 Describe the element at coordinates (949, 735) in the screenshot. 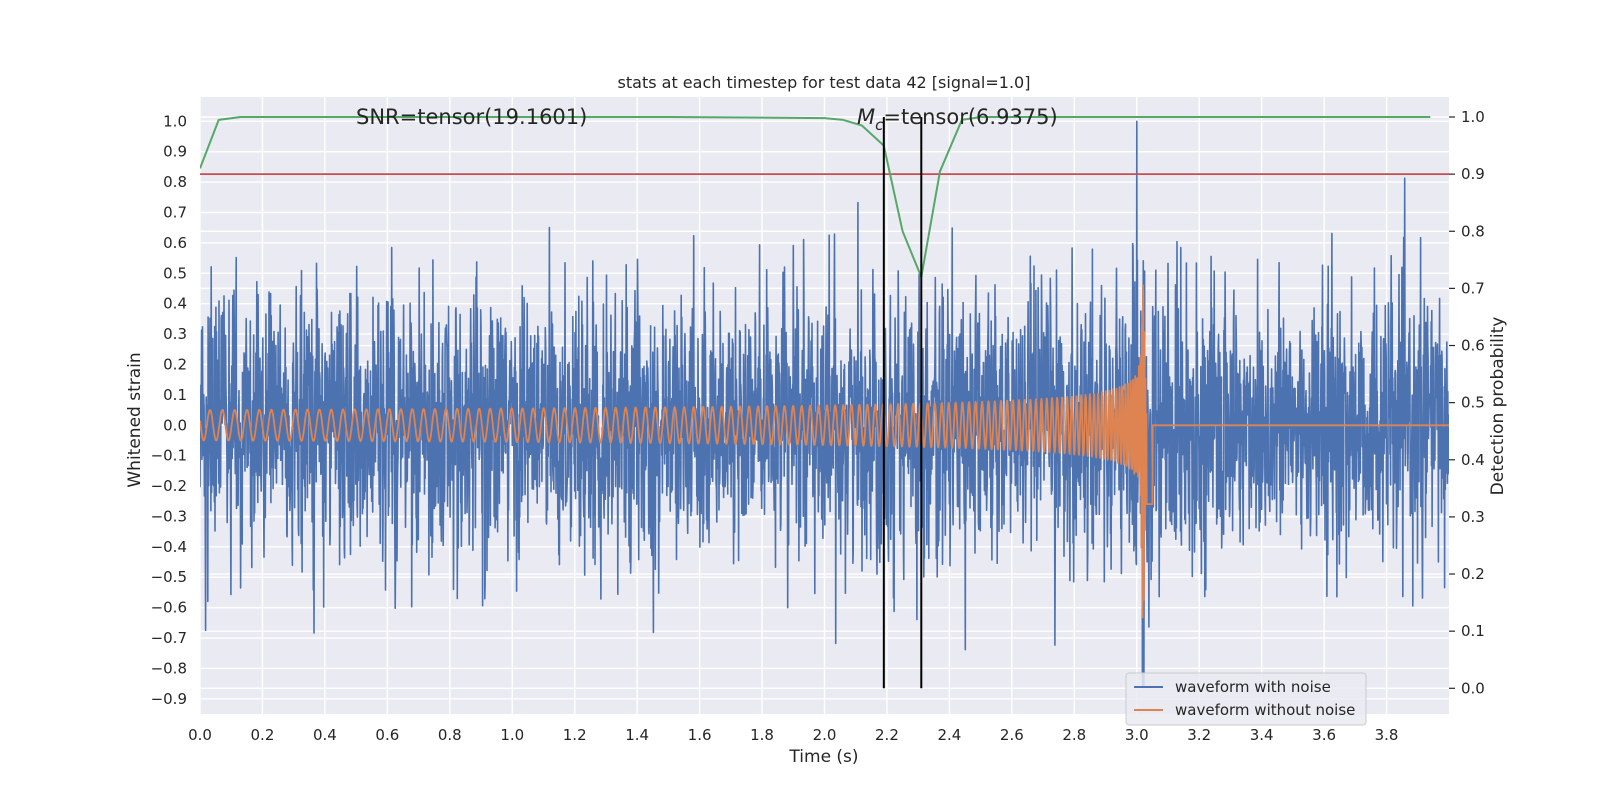

I see `x-tick-label: 2.4` at that location.